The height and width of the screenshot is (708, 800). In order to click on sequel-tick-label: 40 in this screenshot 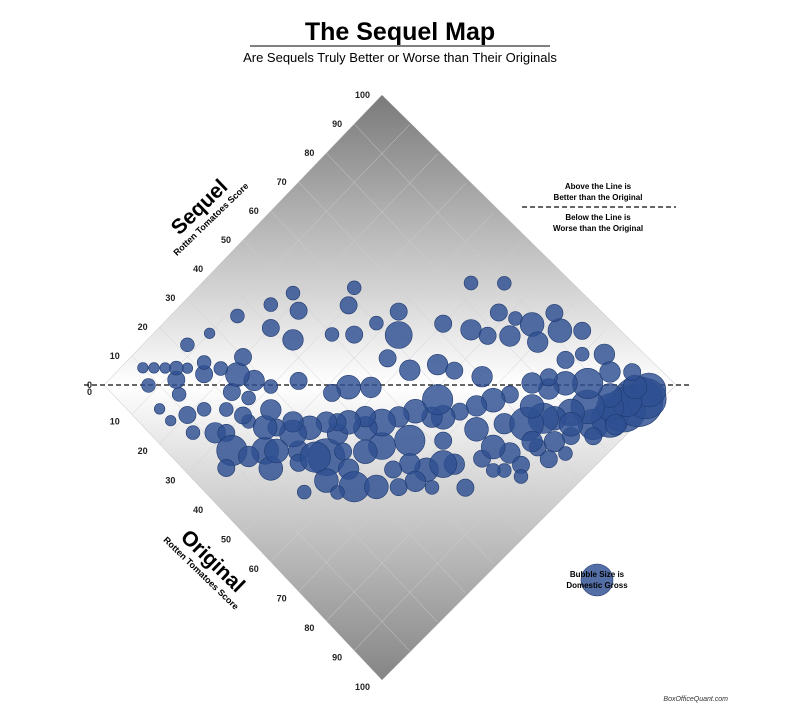, I will do `click(198, 269)`.